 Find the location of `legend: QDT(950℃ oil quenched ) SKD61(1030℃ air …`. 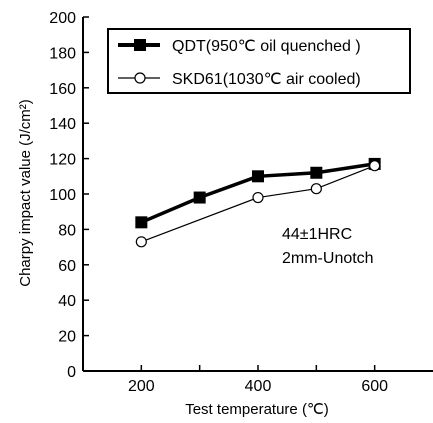

legend: QDT(950℃ oil quenched ) SKD61(1030℃ air … is located at coordinates (259, 61).